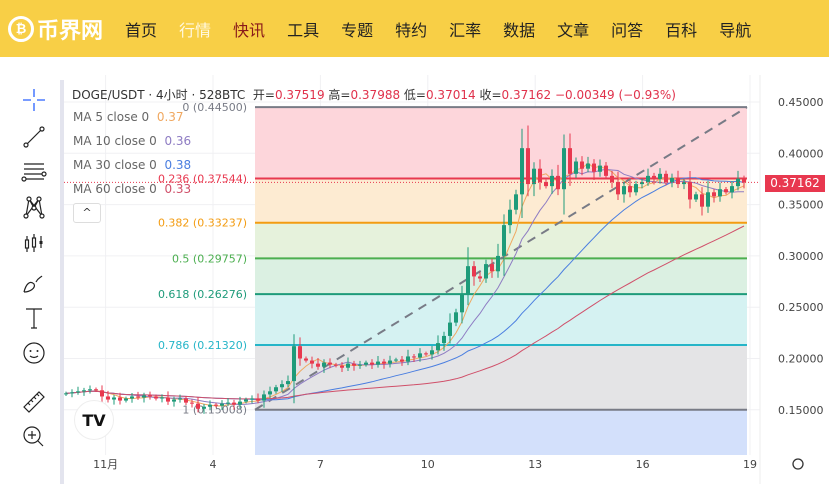 This screenshot has width=829, height=484. What do you see at coordinates (681, 30) in the screenshot?
I see `nav-item: 百科` at bounding box center [681, 30].